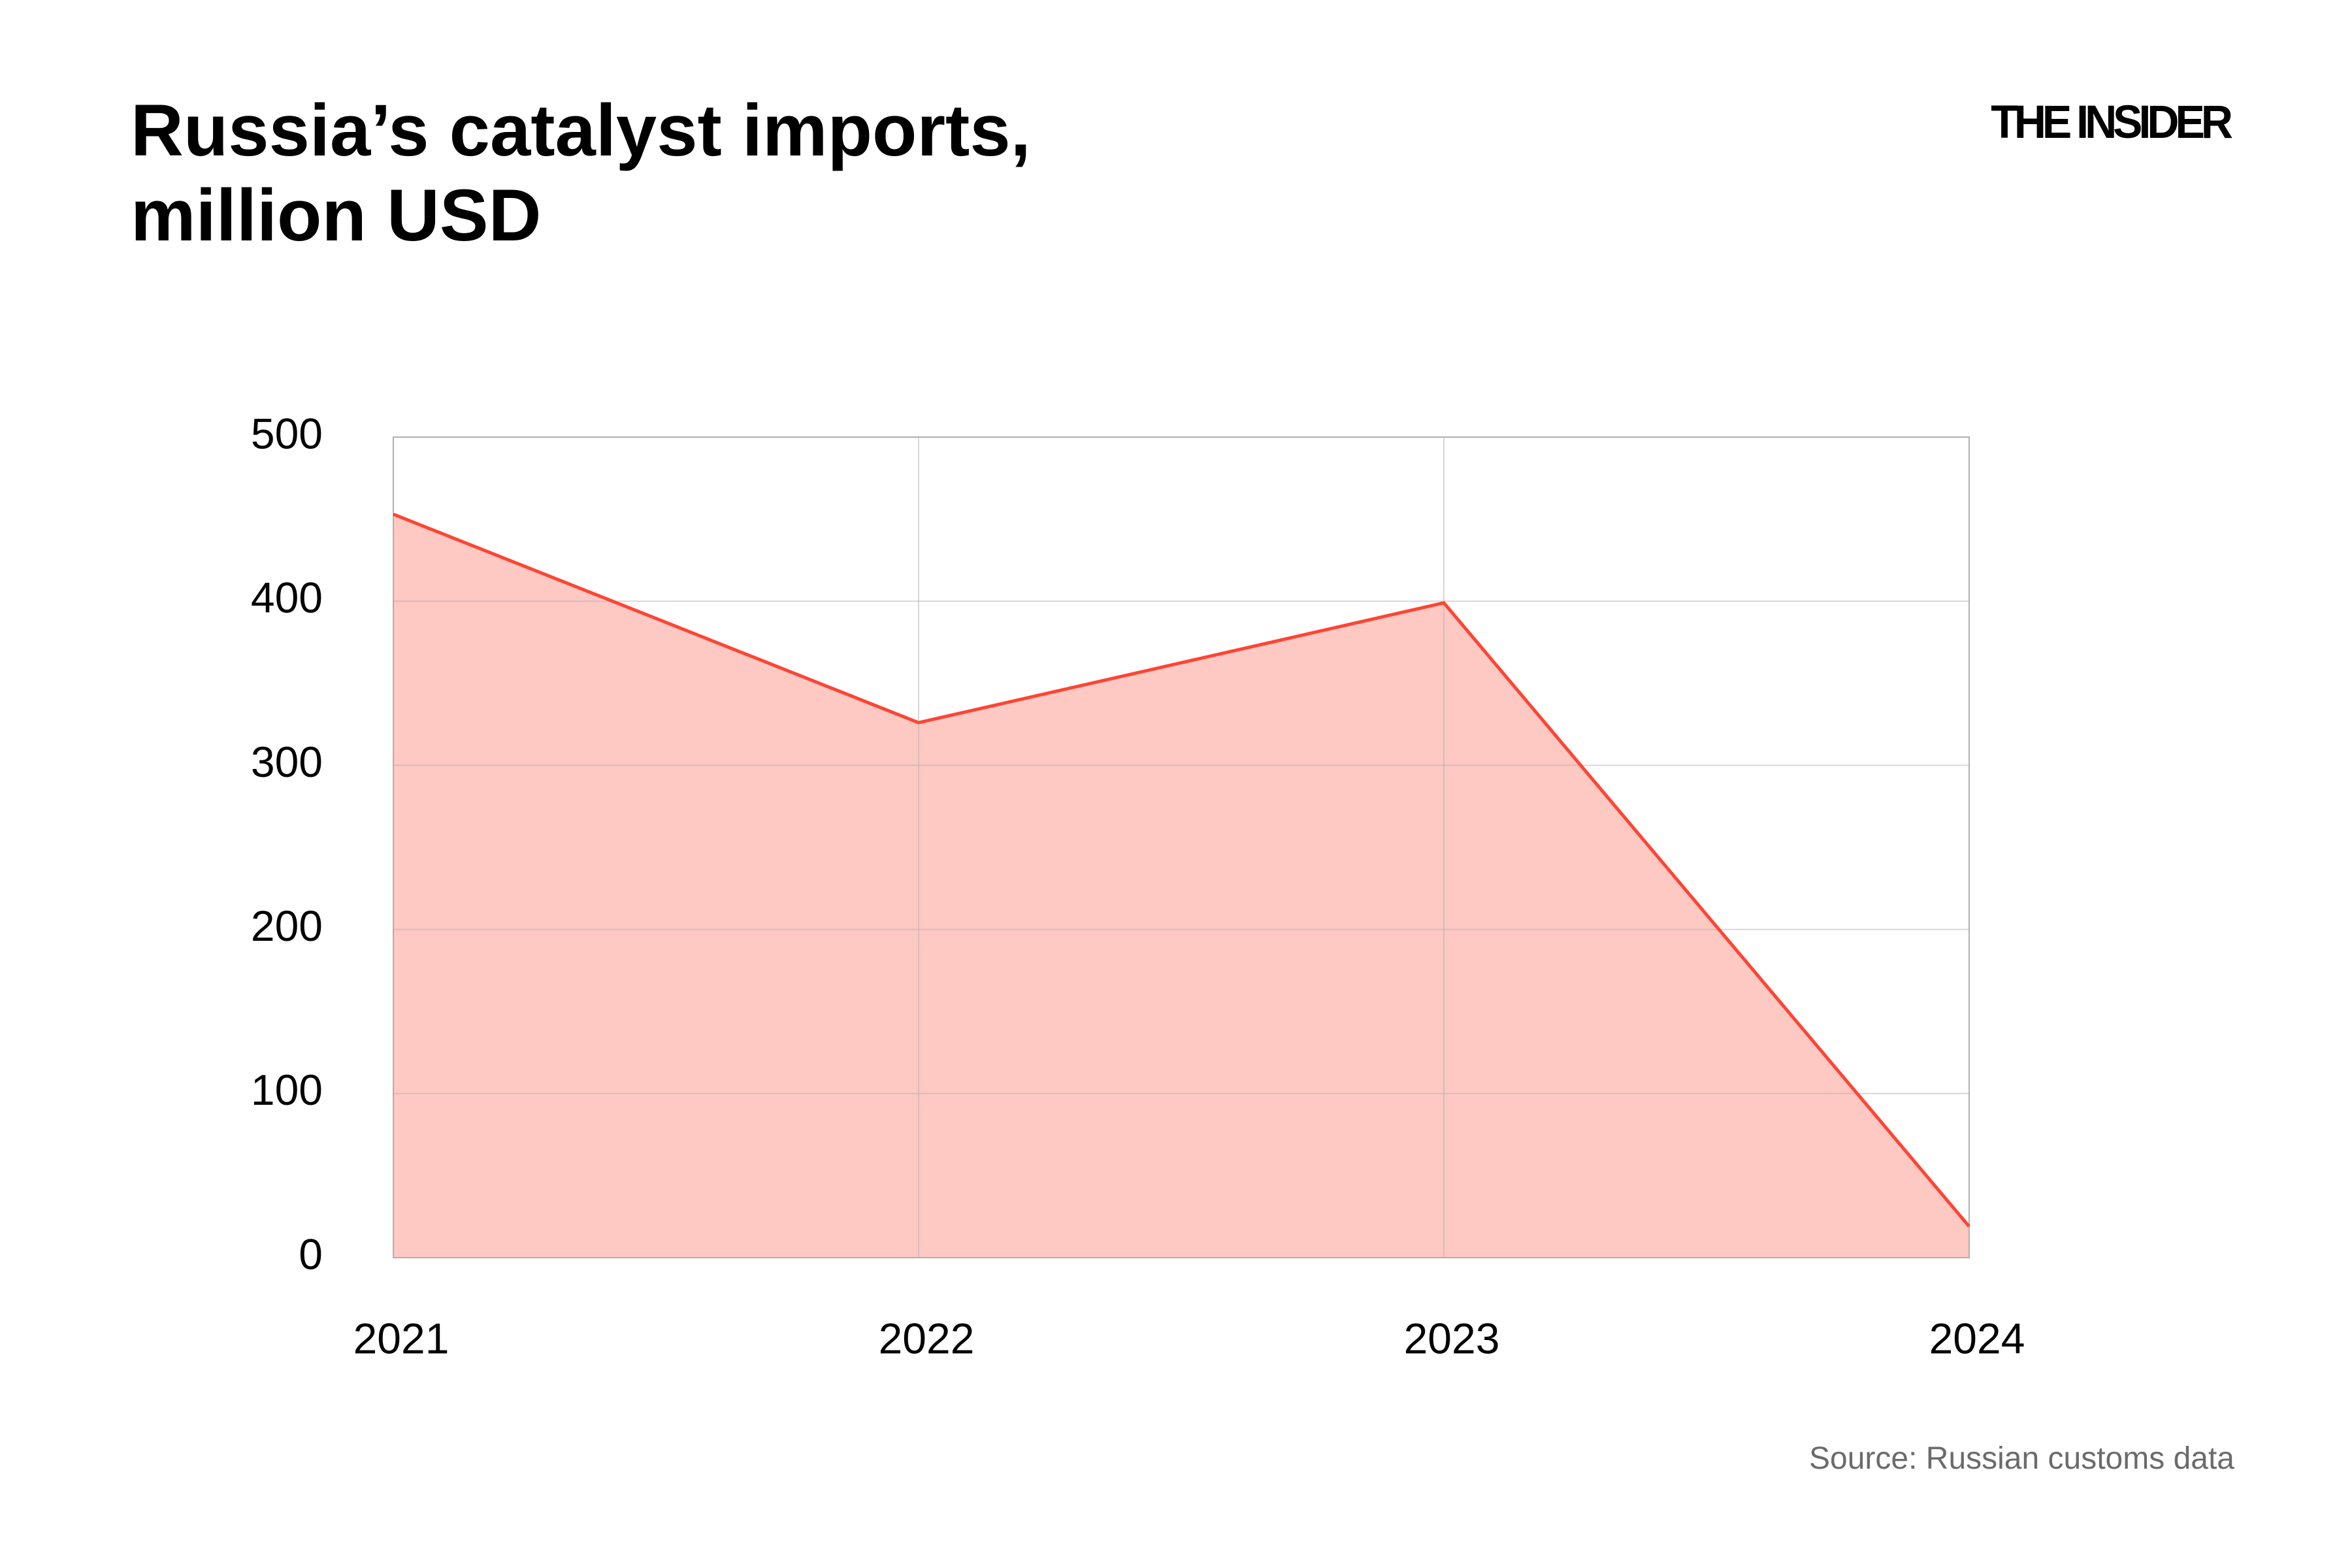 This screenshot has width=2352, height=1568. Describe the element at coordinates (311, 1254) in the screenshot. I see `y-tick-label: 0` at that location.